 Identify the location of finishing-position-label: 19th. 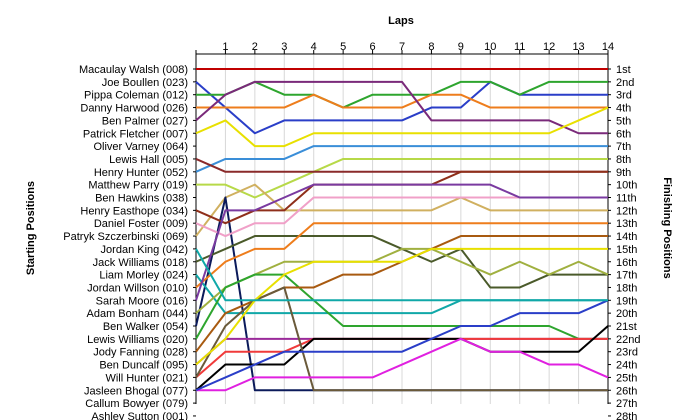
(626, 301).